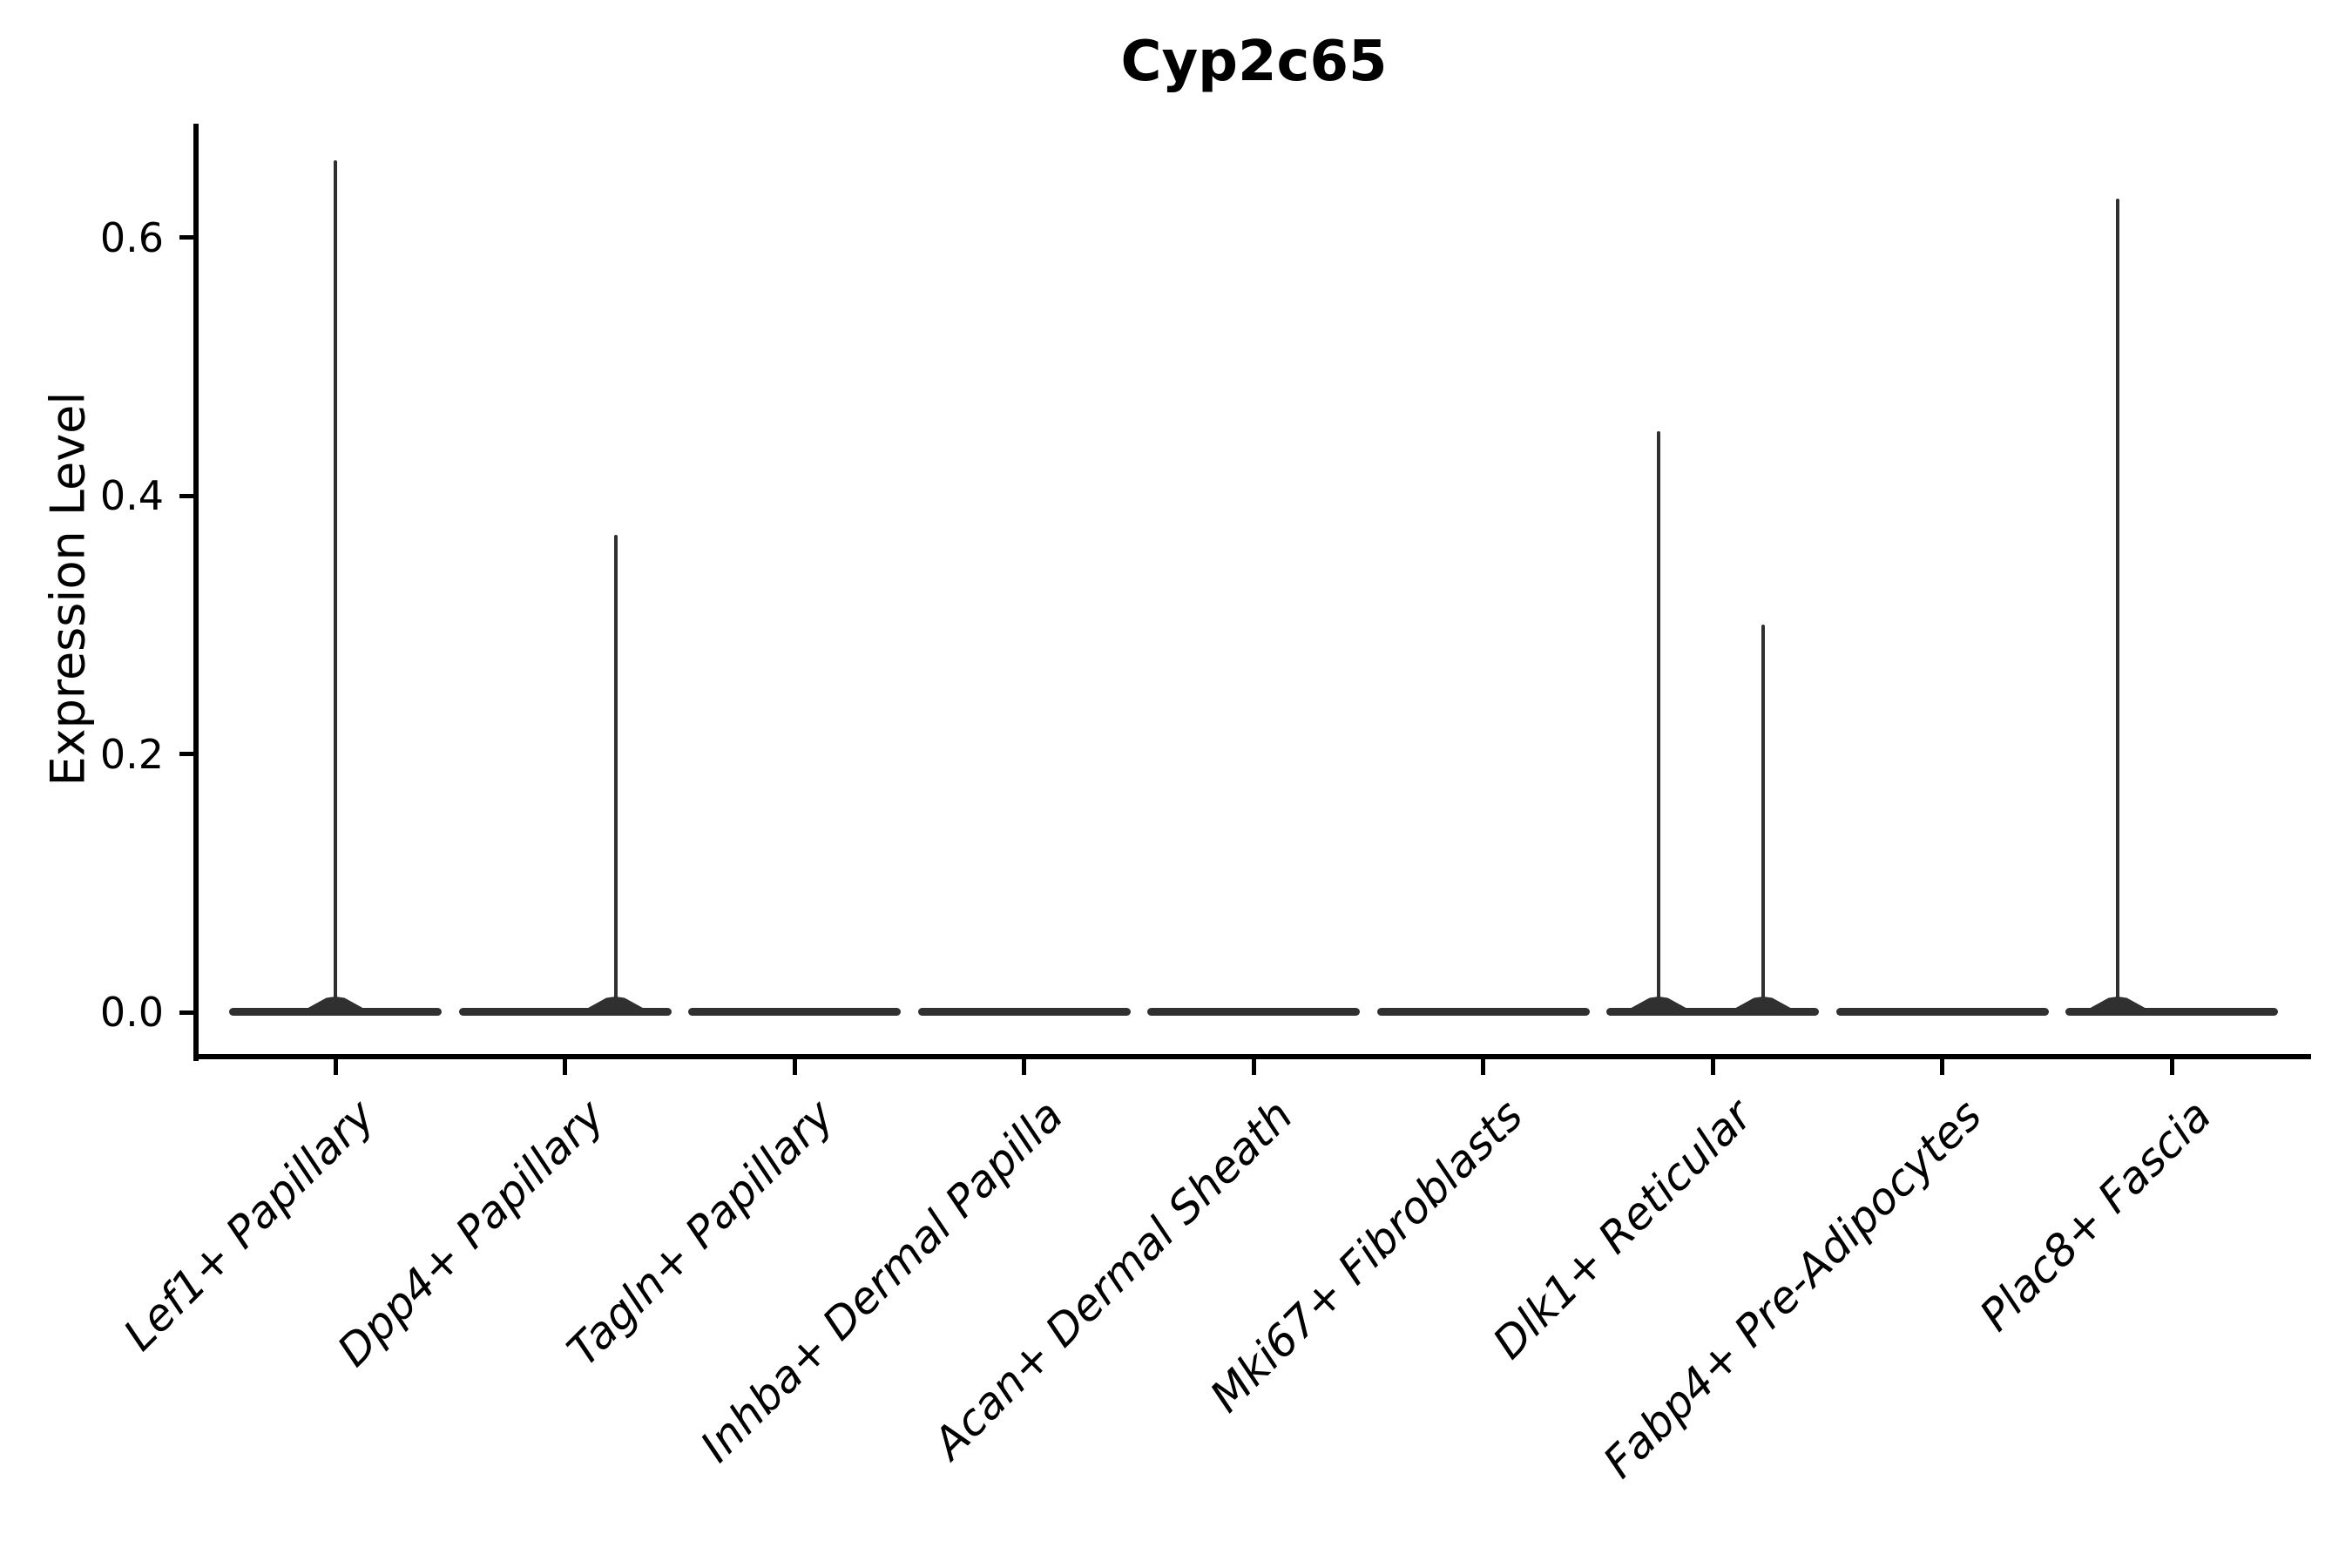 The image size is (2352, 1568). I want to click on y-tick-label: 0.4, so click(131, 496).